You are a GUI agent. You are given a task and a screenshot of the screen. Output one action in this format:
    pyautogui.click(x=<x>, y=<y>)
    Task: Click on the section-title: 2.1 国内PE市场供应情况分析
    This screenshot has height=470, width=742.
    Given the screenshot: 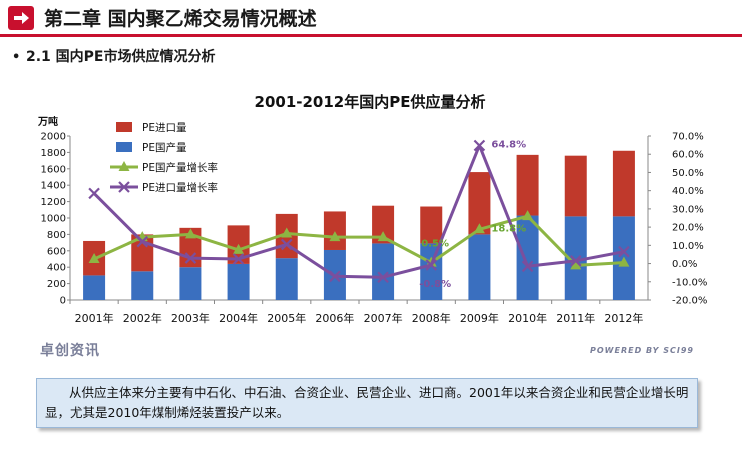 What is the action you would take?
    pyautogui.click(x=121, y=57)
    